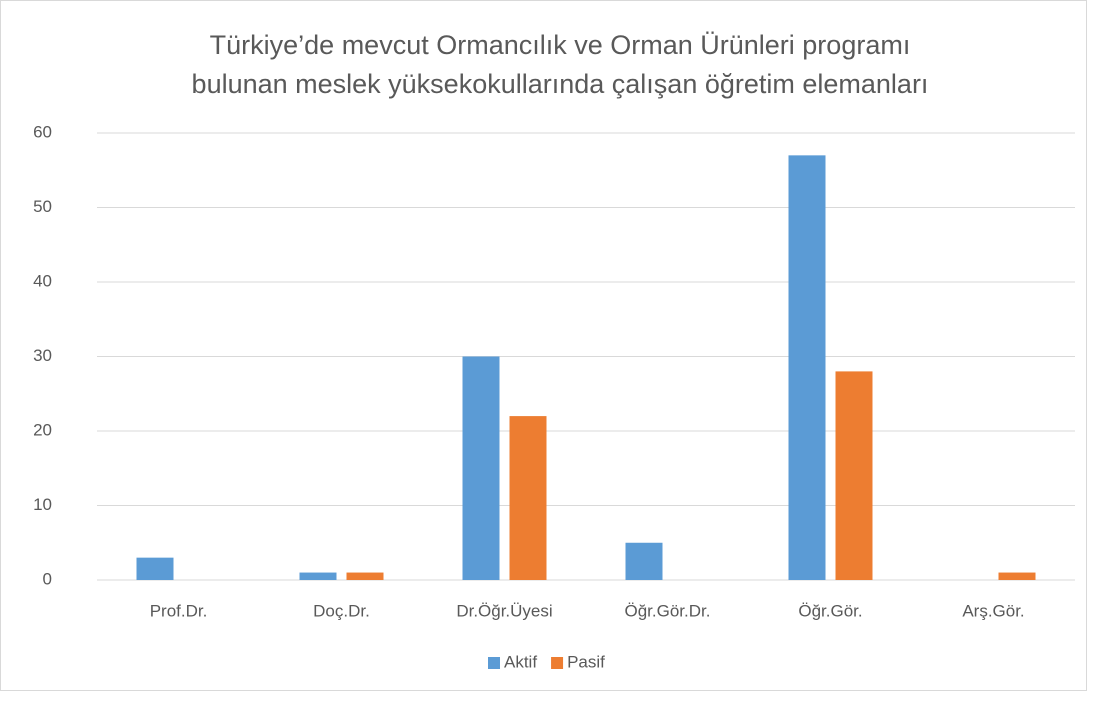  I want to click on y-tick-label: 60, so click(42, 131).